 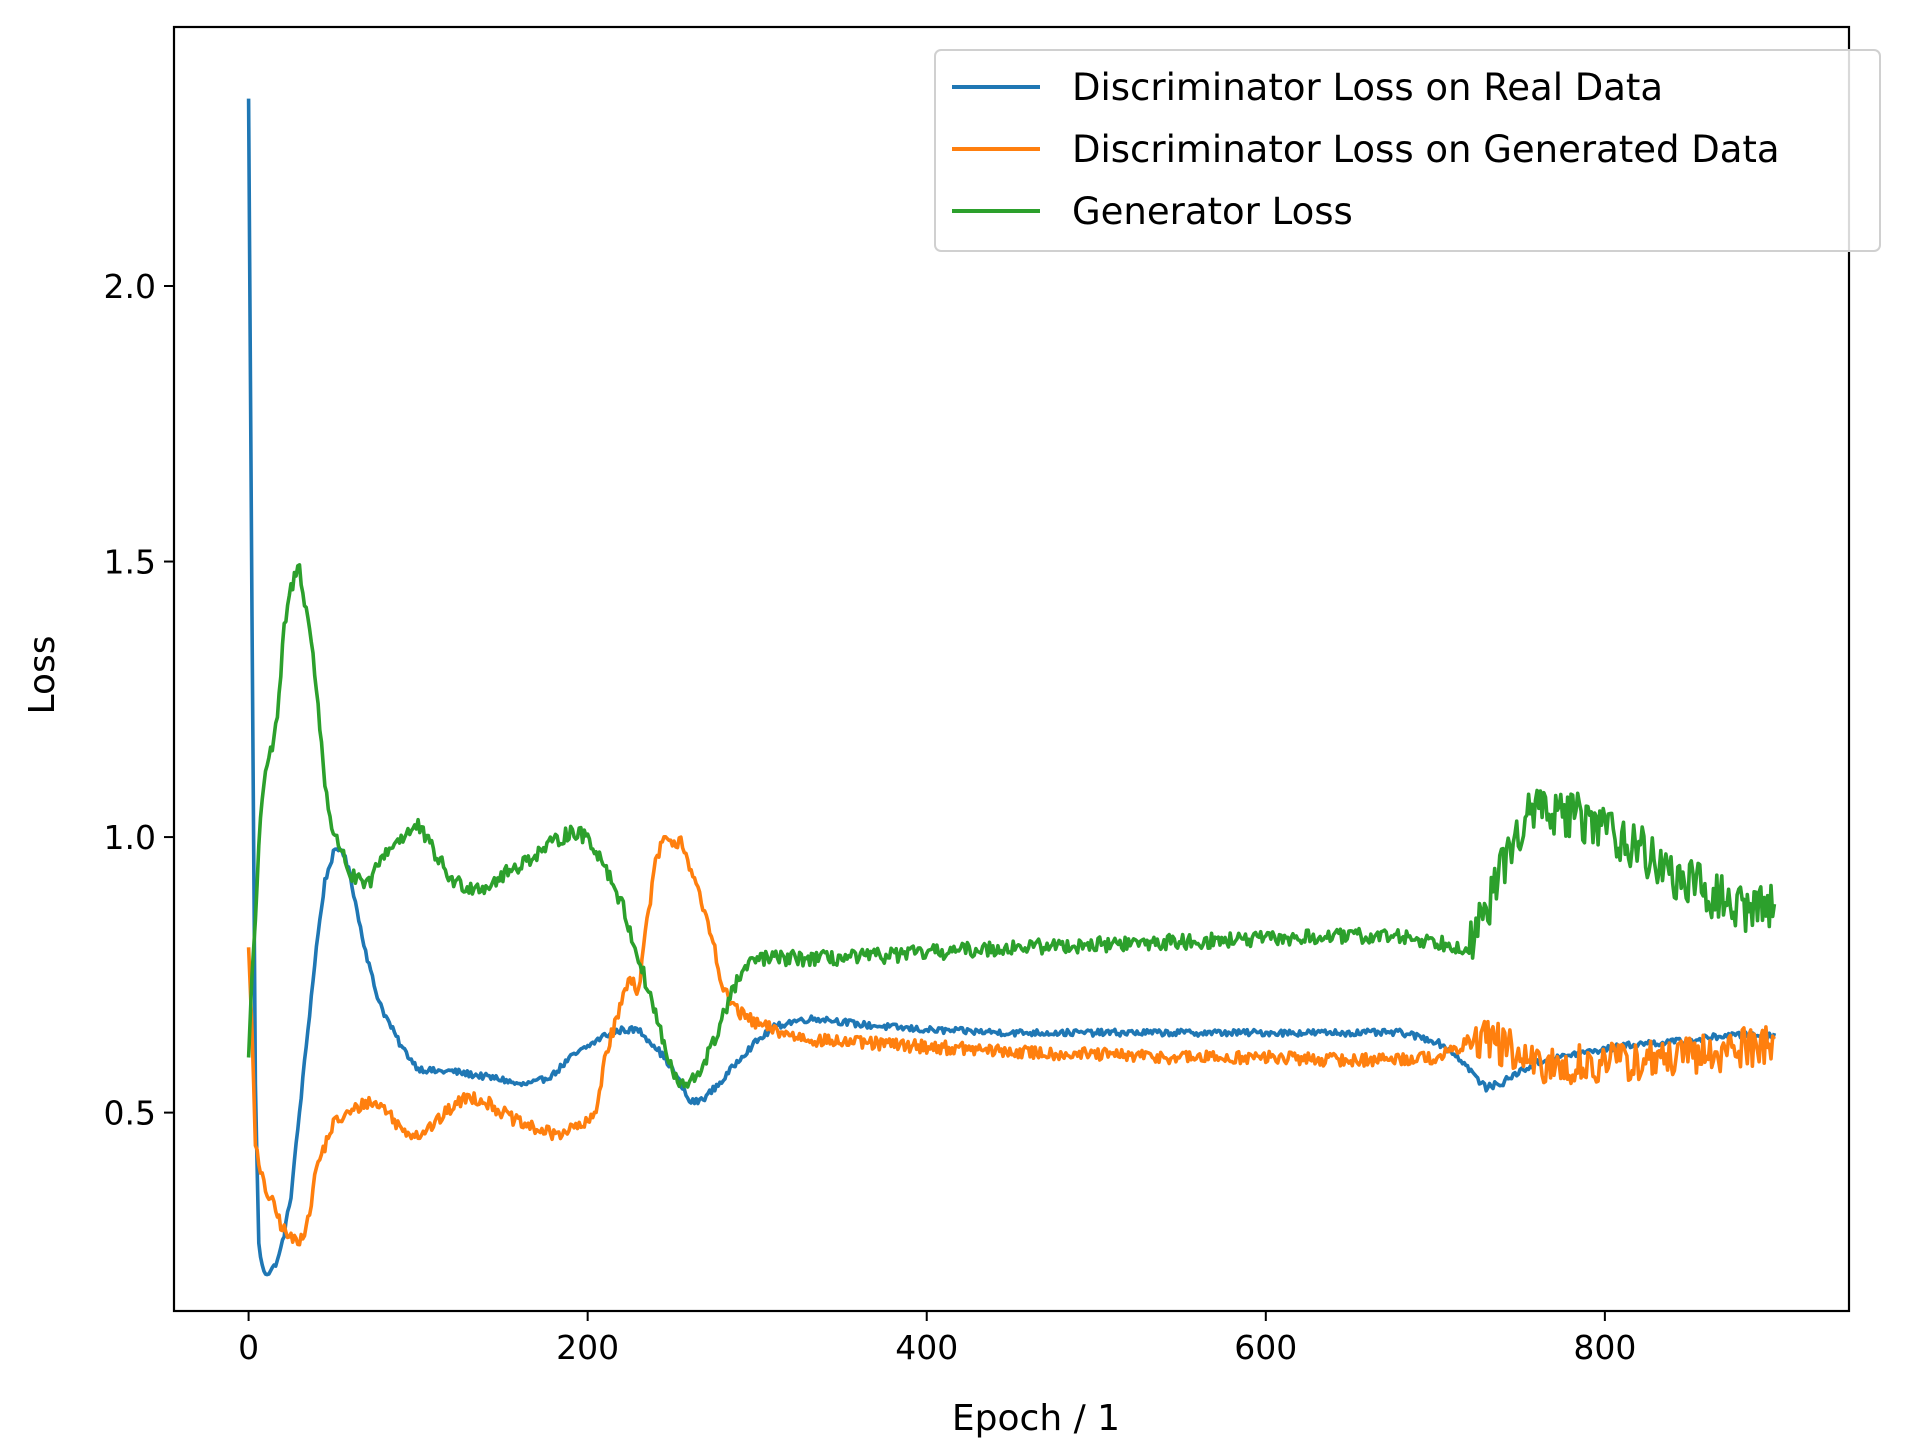 What do you see at coordinates (1367, 87) in the screenshot?
I see `legend-label: Discriminator Loss on Real Data` at bounding box center [1367, 87].